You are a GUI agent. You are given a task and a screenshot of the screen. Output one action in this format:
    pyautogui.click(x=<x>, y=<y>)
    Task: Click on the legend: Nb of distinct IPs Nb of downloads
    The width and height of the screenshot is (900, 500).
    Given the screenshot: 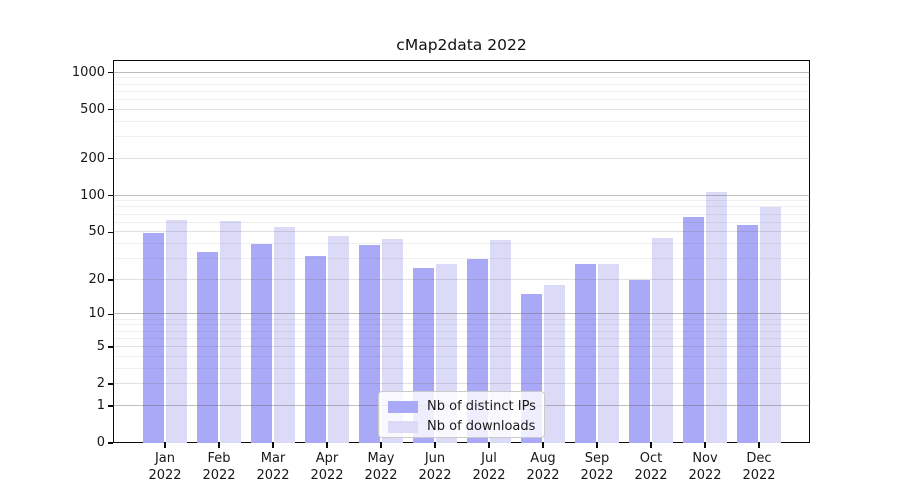 What is the action you would take?
    pyautogui.click(x=461, y=414)
    